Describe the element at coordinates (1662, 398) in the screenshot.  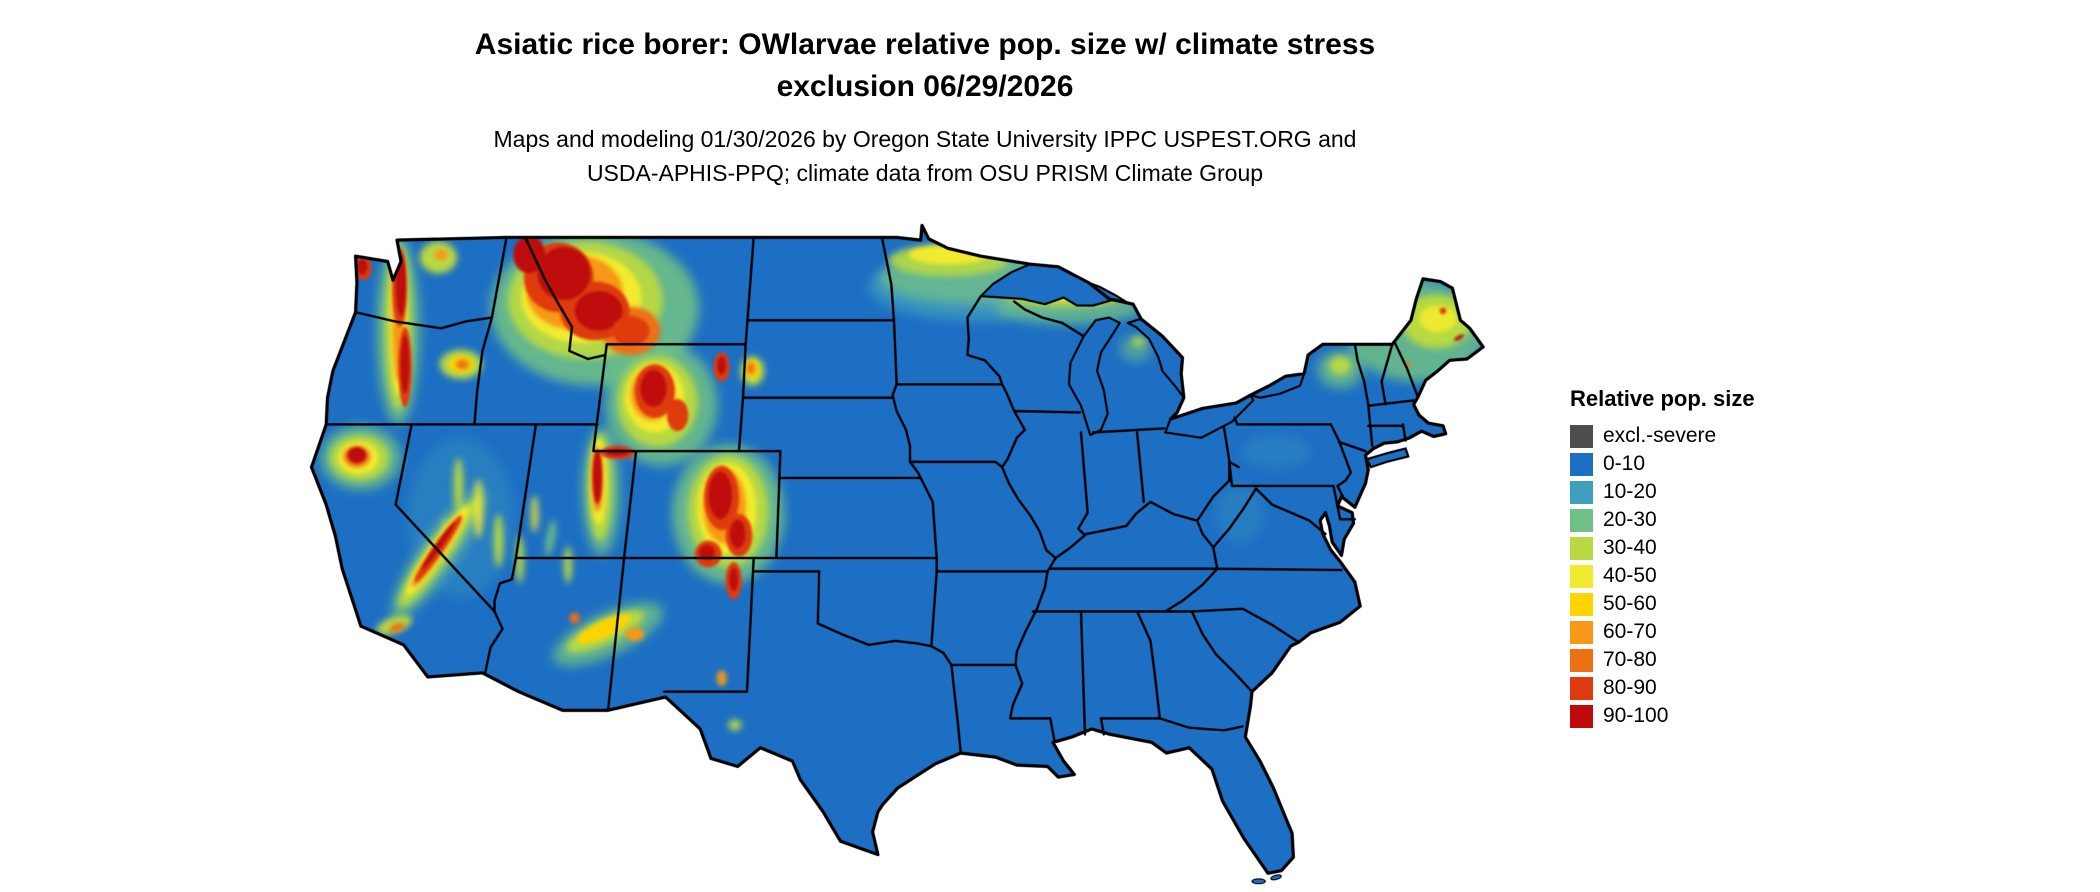
I see `legend-title: Relative pop. size` at that location.